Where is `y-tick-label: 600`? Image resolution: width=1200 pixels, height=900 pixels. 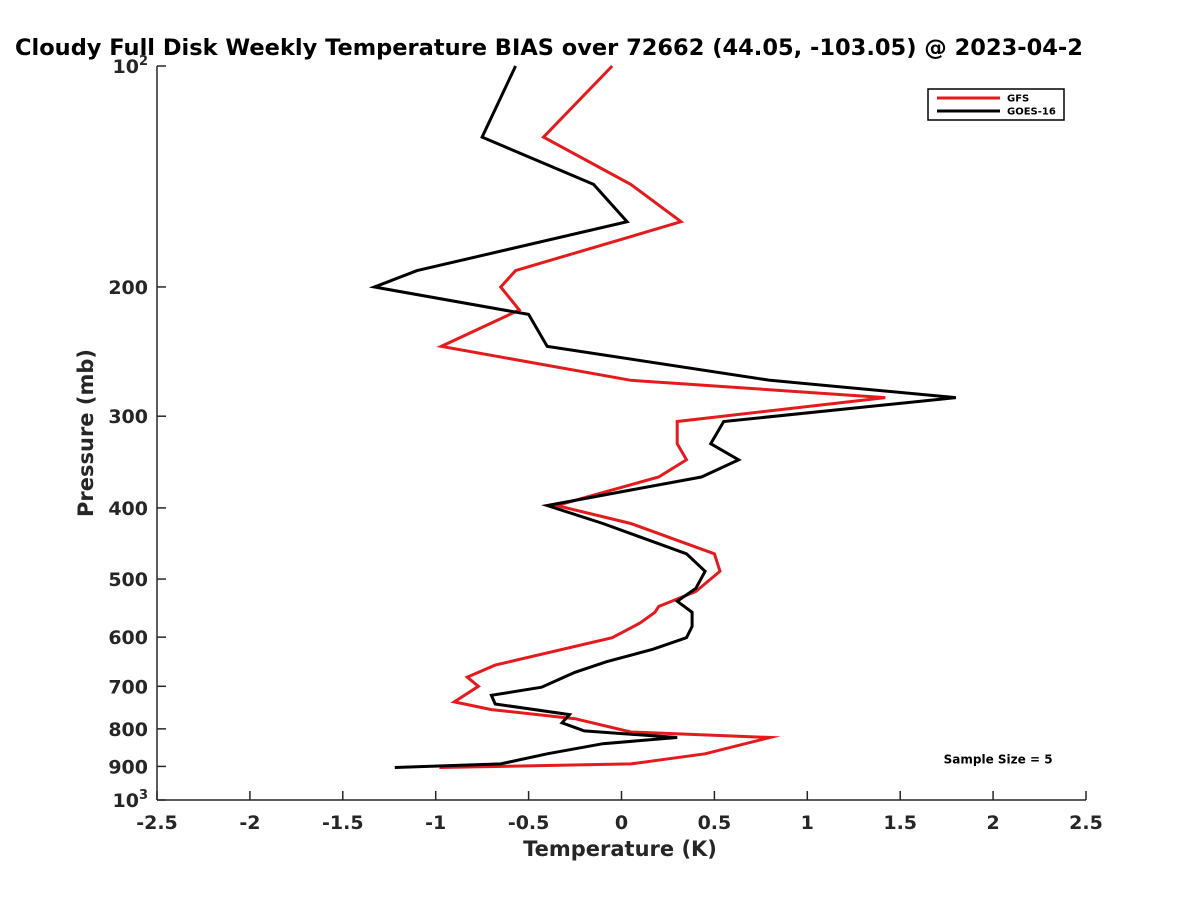 y-tick-label: 600 is located at coordinates (128, 638).